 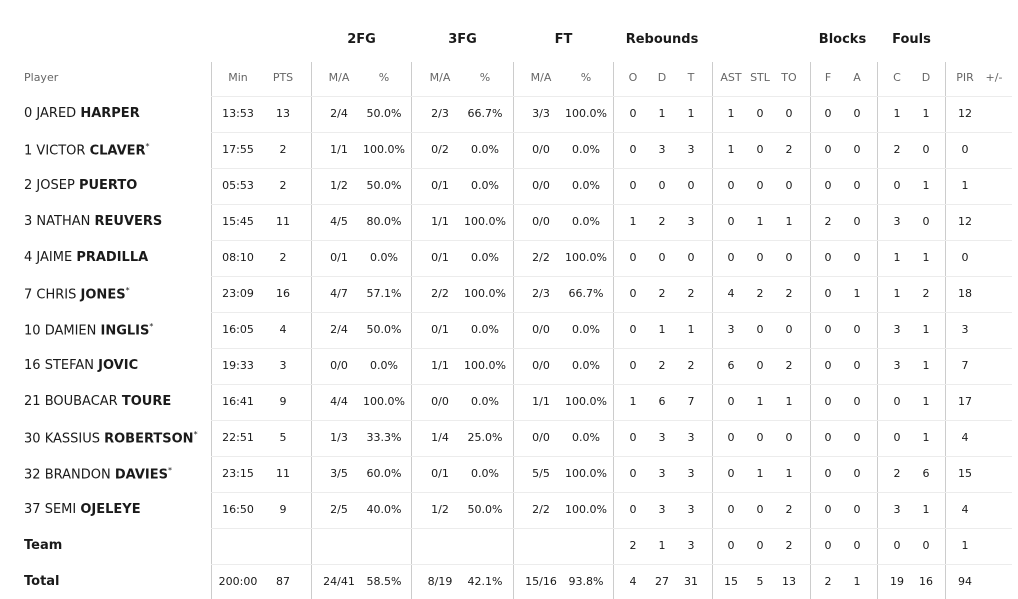 I want to click on stat-cell: 7, so click(x=965, y=365).